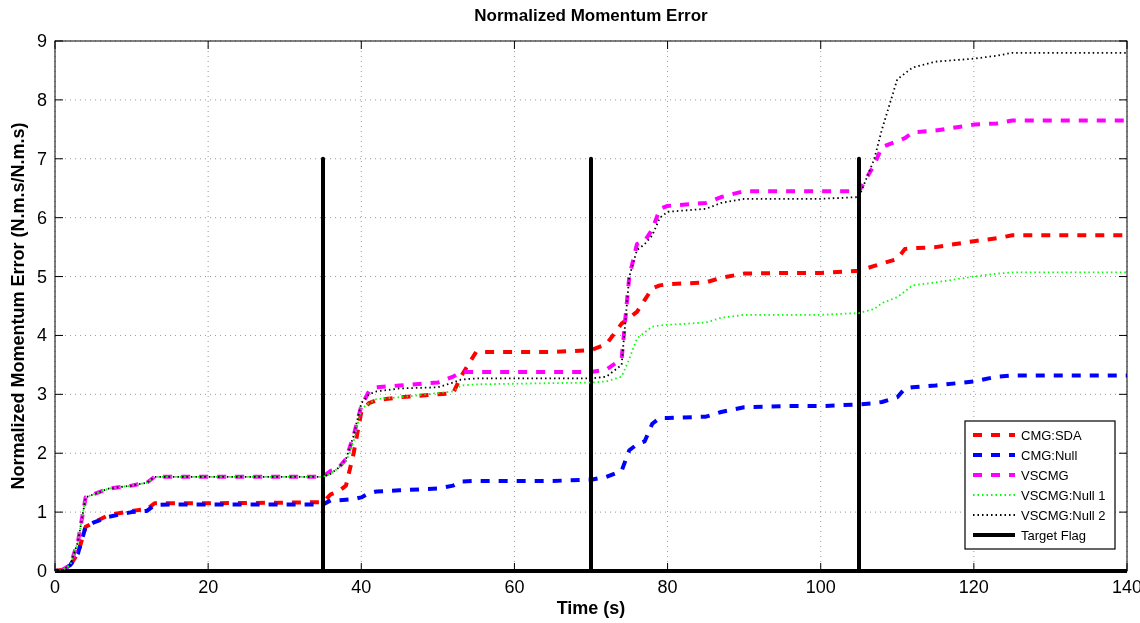  Describe the element at coordinates (18, 306) in the screenshot. I see `y-axis-title: Normalized Momentum Error (N.m.s/N.m.s)` at that location.